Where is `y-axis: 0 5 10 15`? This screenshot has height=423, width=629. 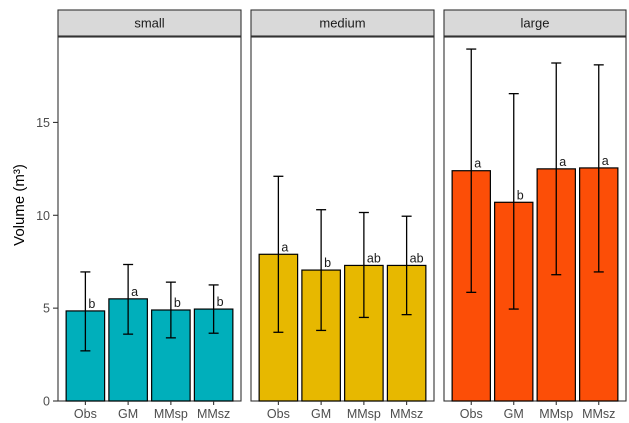
y-axis: 0 5 10 15 is located at coordinates (47, 262).